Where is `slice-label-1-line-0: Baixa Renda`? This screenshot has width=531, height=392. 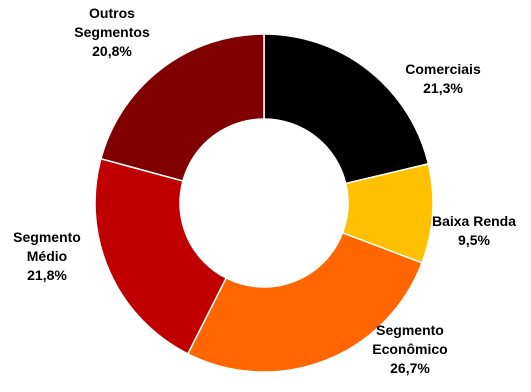 slice-label-1-line-0: Baixa Renda is located at coordinates (474, 221).